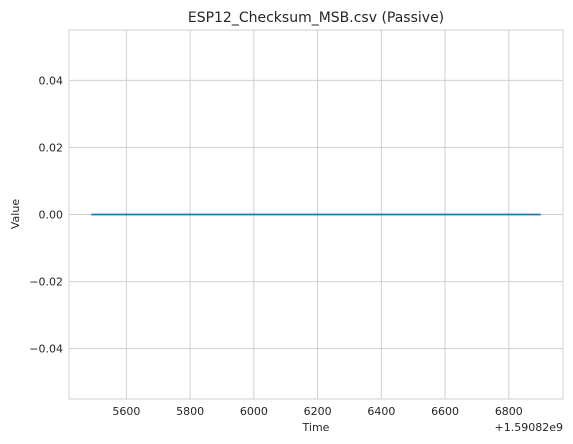  I want to click on x-tick-label: 6800, so click(509, 411).